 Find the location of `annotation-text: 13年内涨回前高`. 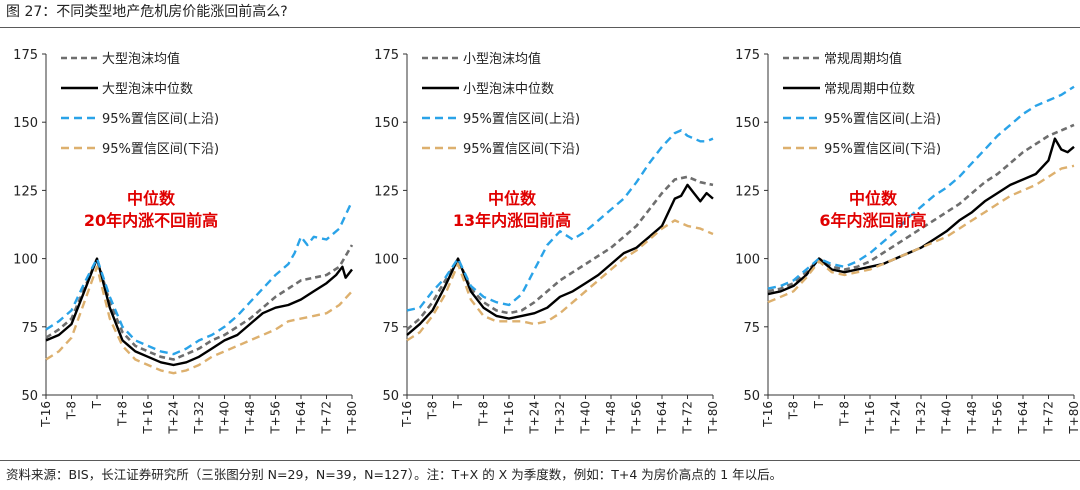

annotation-text: 13年内涨回前高 is located at coordinates (512, 220).